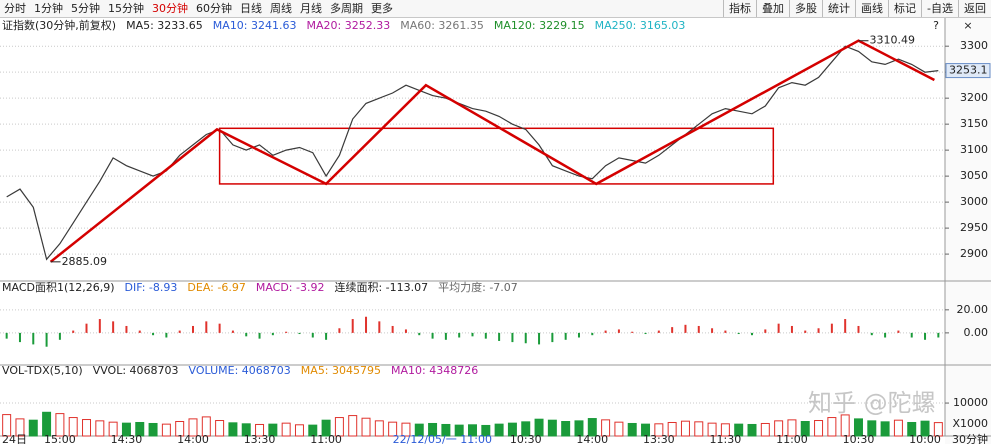 The width and height of the screenshot is (991, 444). Describe the element at coordinates (970, 438) in the screenshot. I see `period-label: 30分钟` at that location.